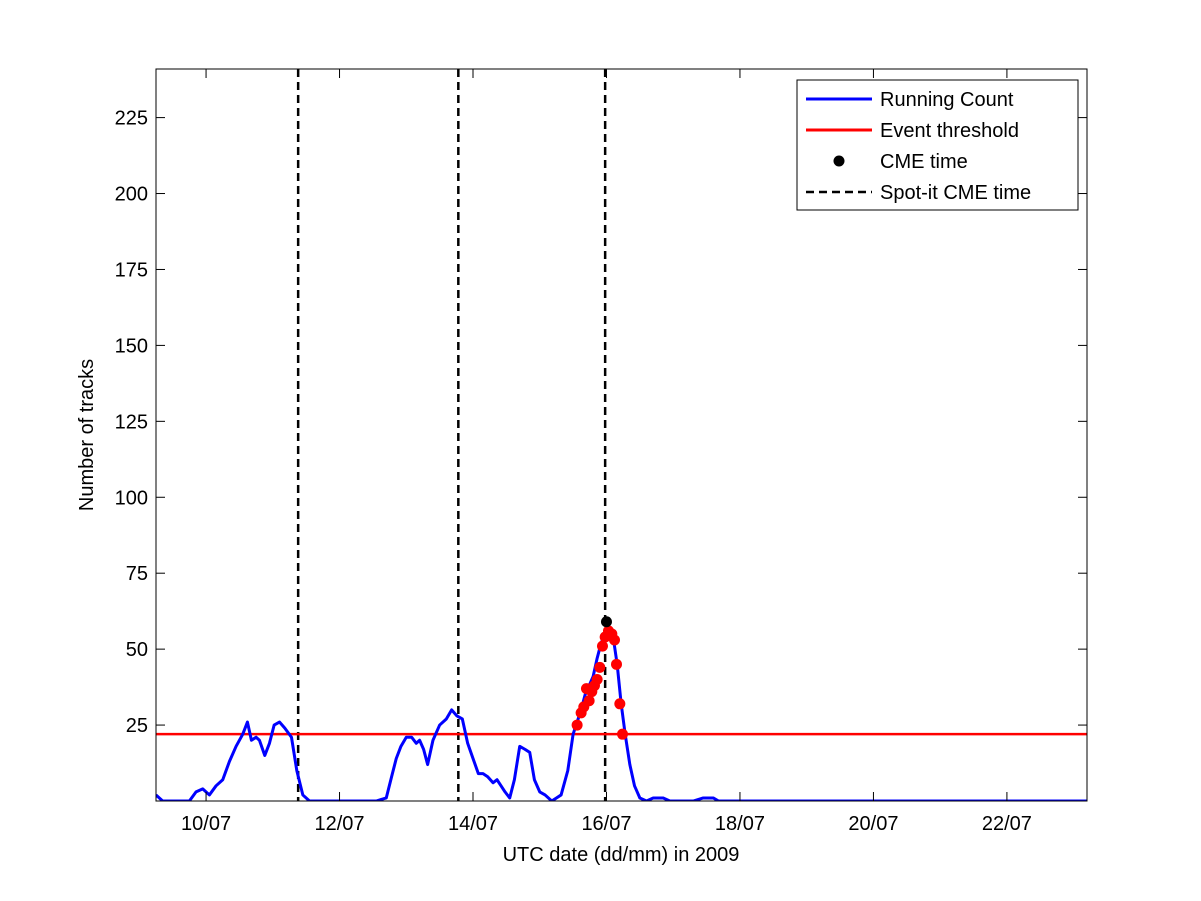 This screenshot has height=901, width=1201. I want to click on x-tick-label: 22/07, so click(1007, 824).